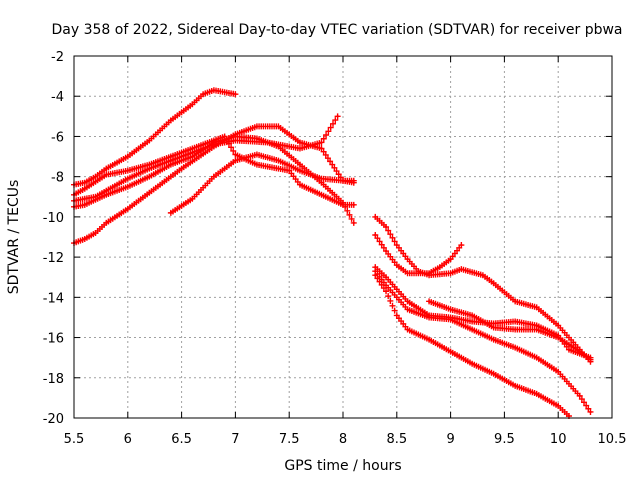 The width and height of the screenshot is (640, 480). Describe the element at coordinates (57, 137) in the screenshot. I see `y-tick-label: -6` at that location.